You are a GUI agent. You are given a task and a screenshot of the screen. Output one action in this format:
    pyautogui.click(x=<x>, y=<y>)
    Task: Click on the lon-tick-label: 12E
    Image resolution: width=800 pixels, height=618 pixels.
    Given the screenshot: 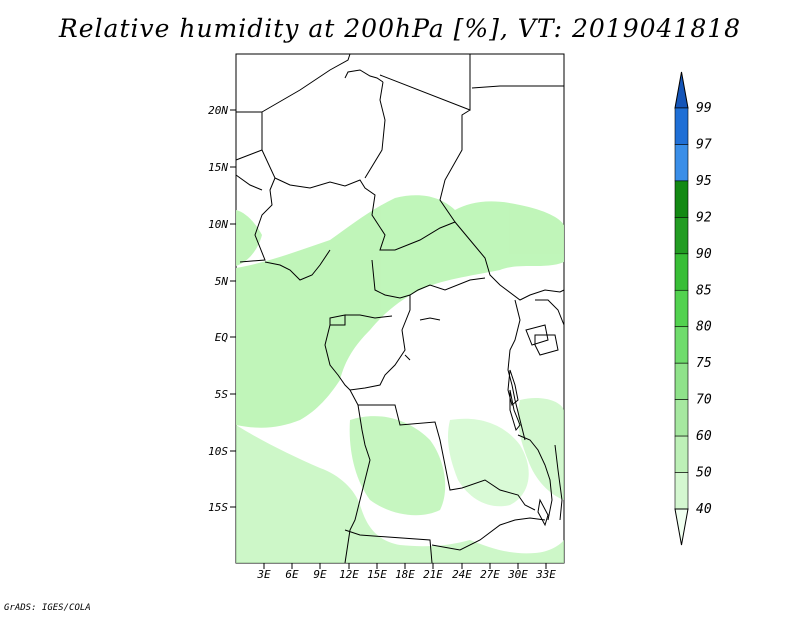 What is the action you would take?
    pyautogui.click(x=349, y=574)
    